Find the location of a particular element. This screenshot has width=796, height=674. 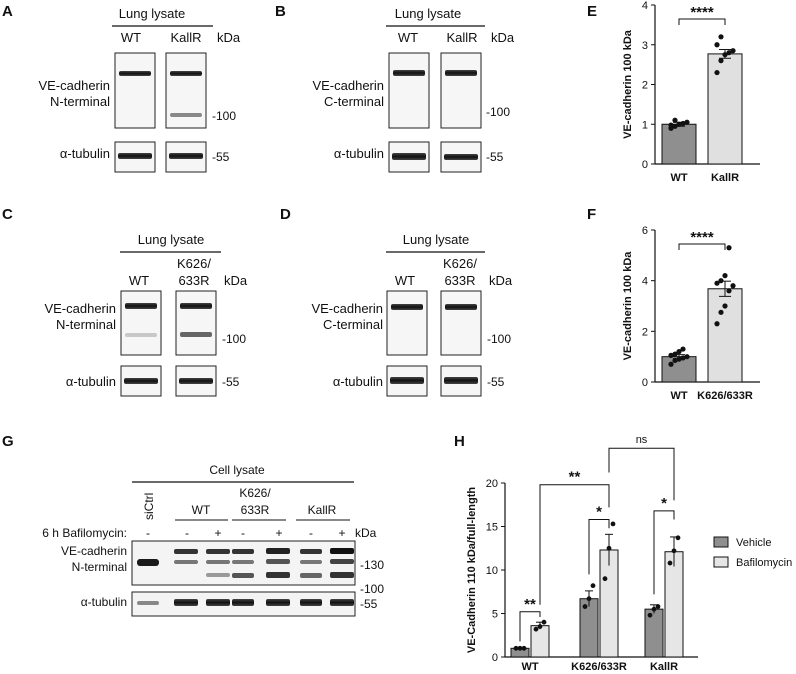

y-tick-label: 10 is located at coordinates (492, 571).